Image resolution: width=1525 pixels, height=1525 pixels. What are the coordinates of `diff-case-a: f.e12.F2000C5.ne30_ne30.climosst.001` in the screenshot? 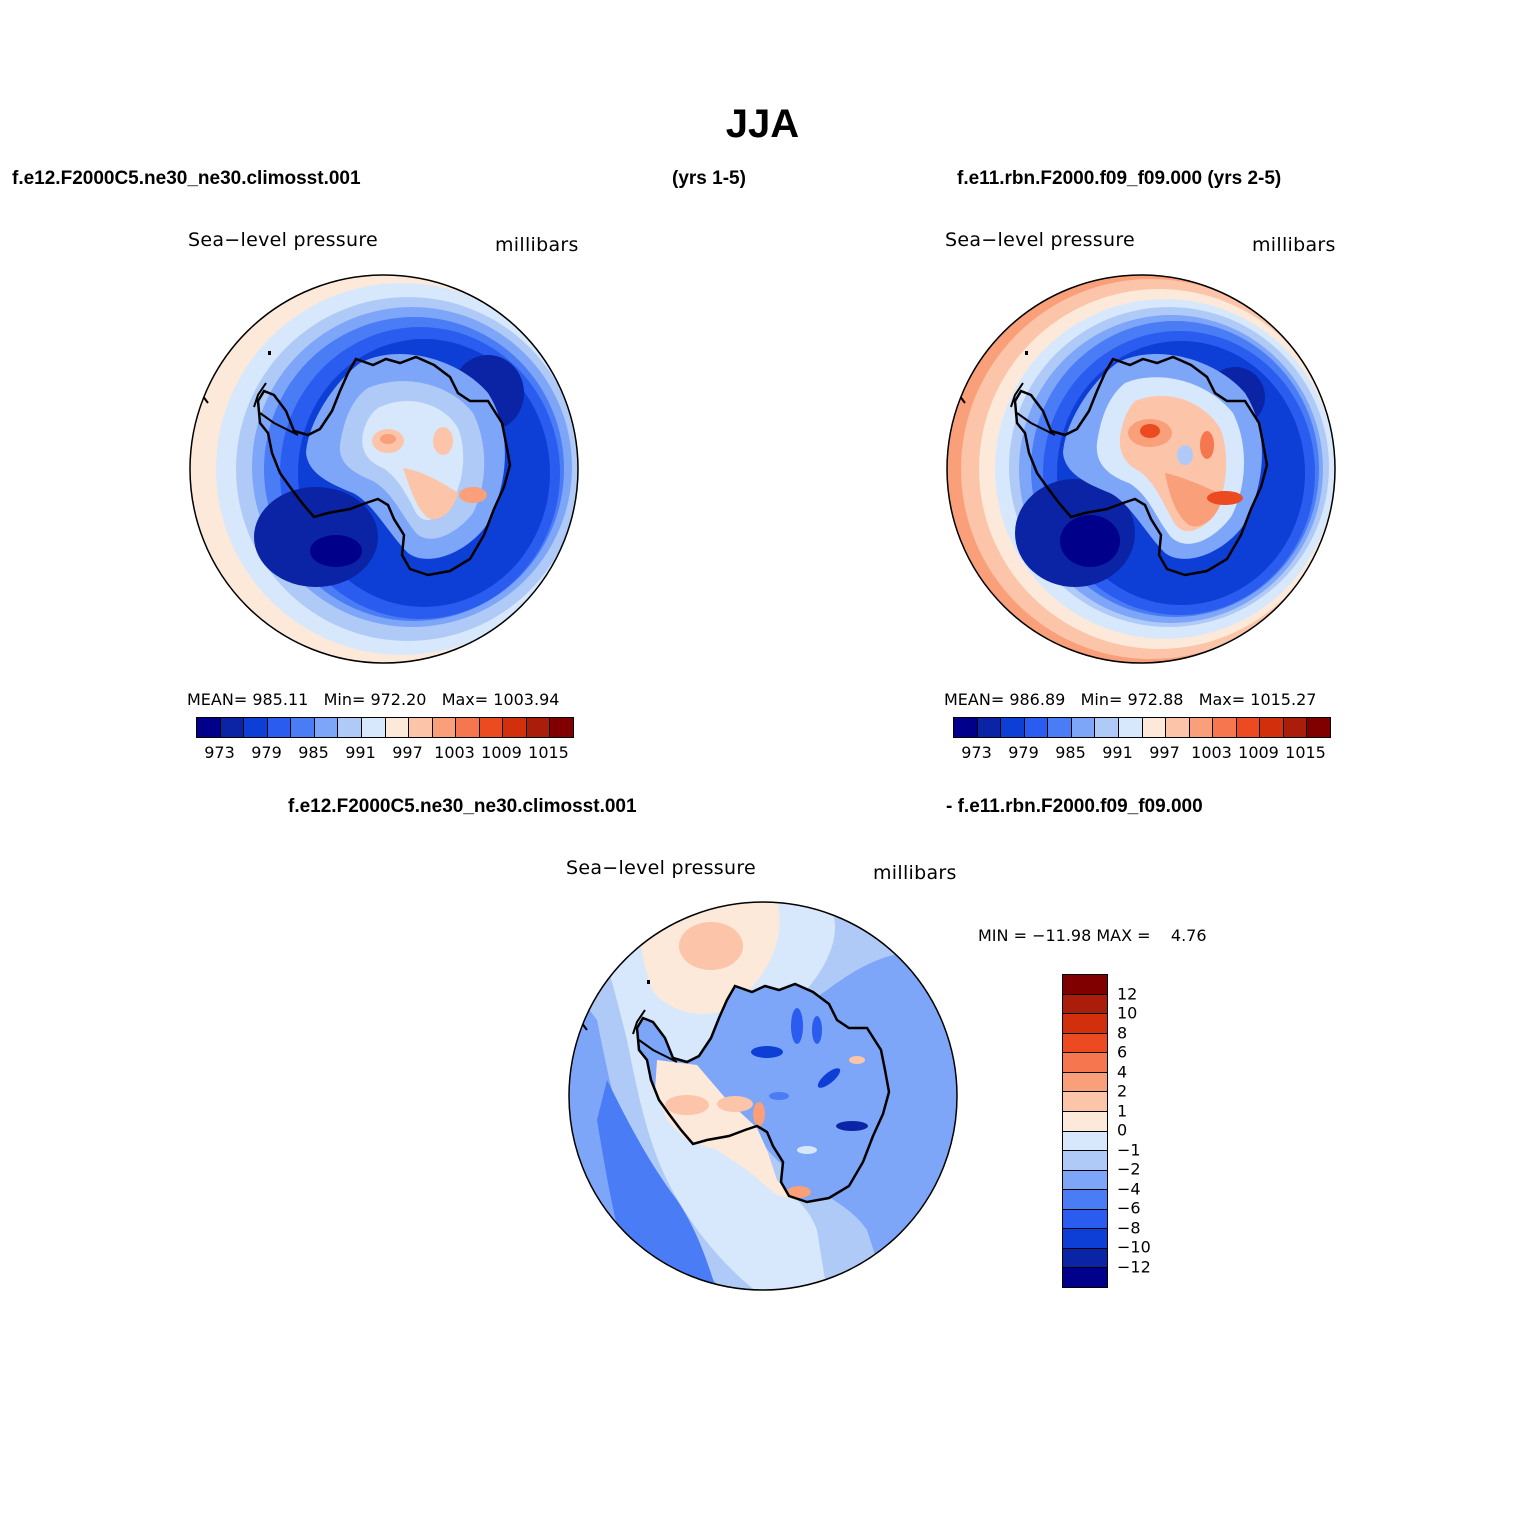 It's located at (462, 806).